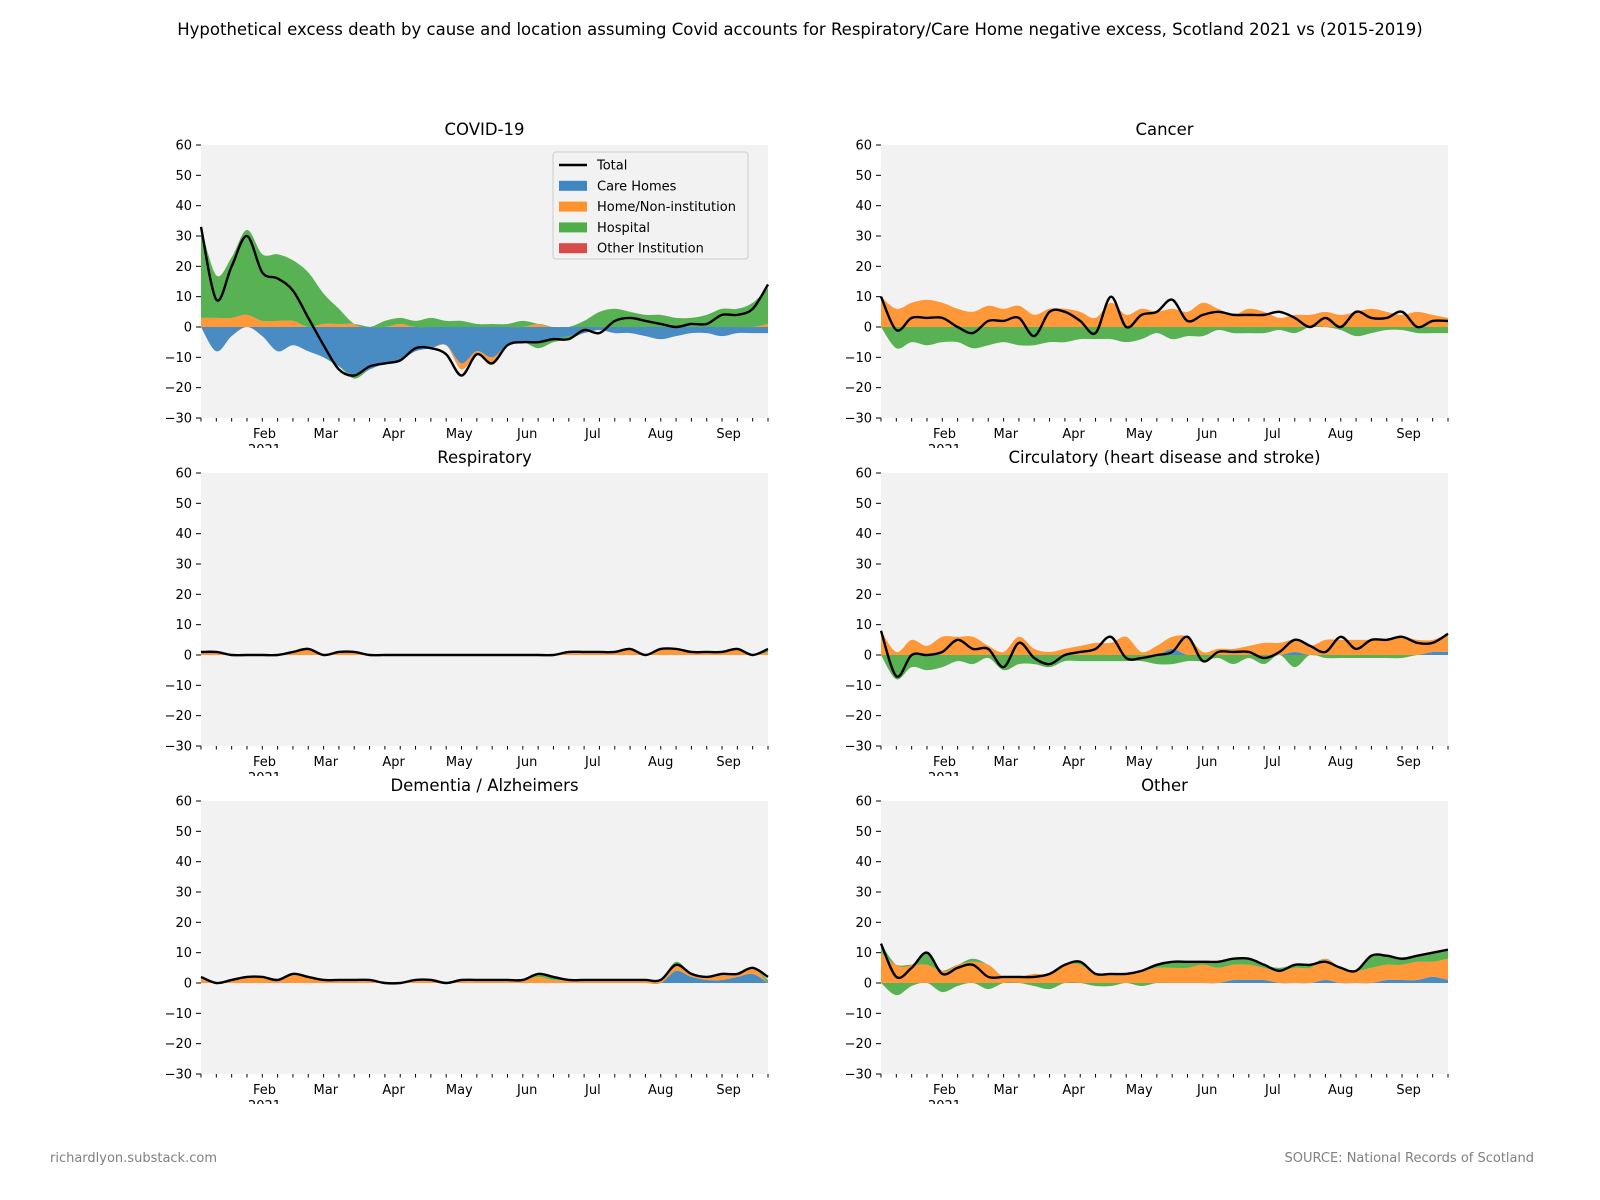  What do you see at coordinates (1164, 968) in the screenshot?
I see `area-other-home-non-institution-pos` at bounding box center [1164, 968].